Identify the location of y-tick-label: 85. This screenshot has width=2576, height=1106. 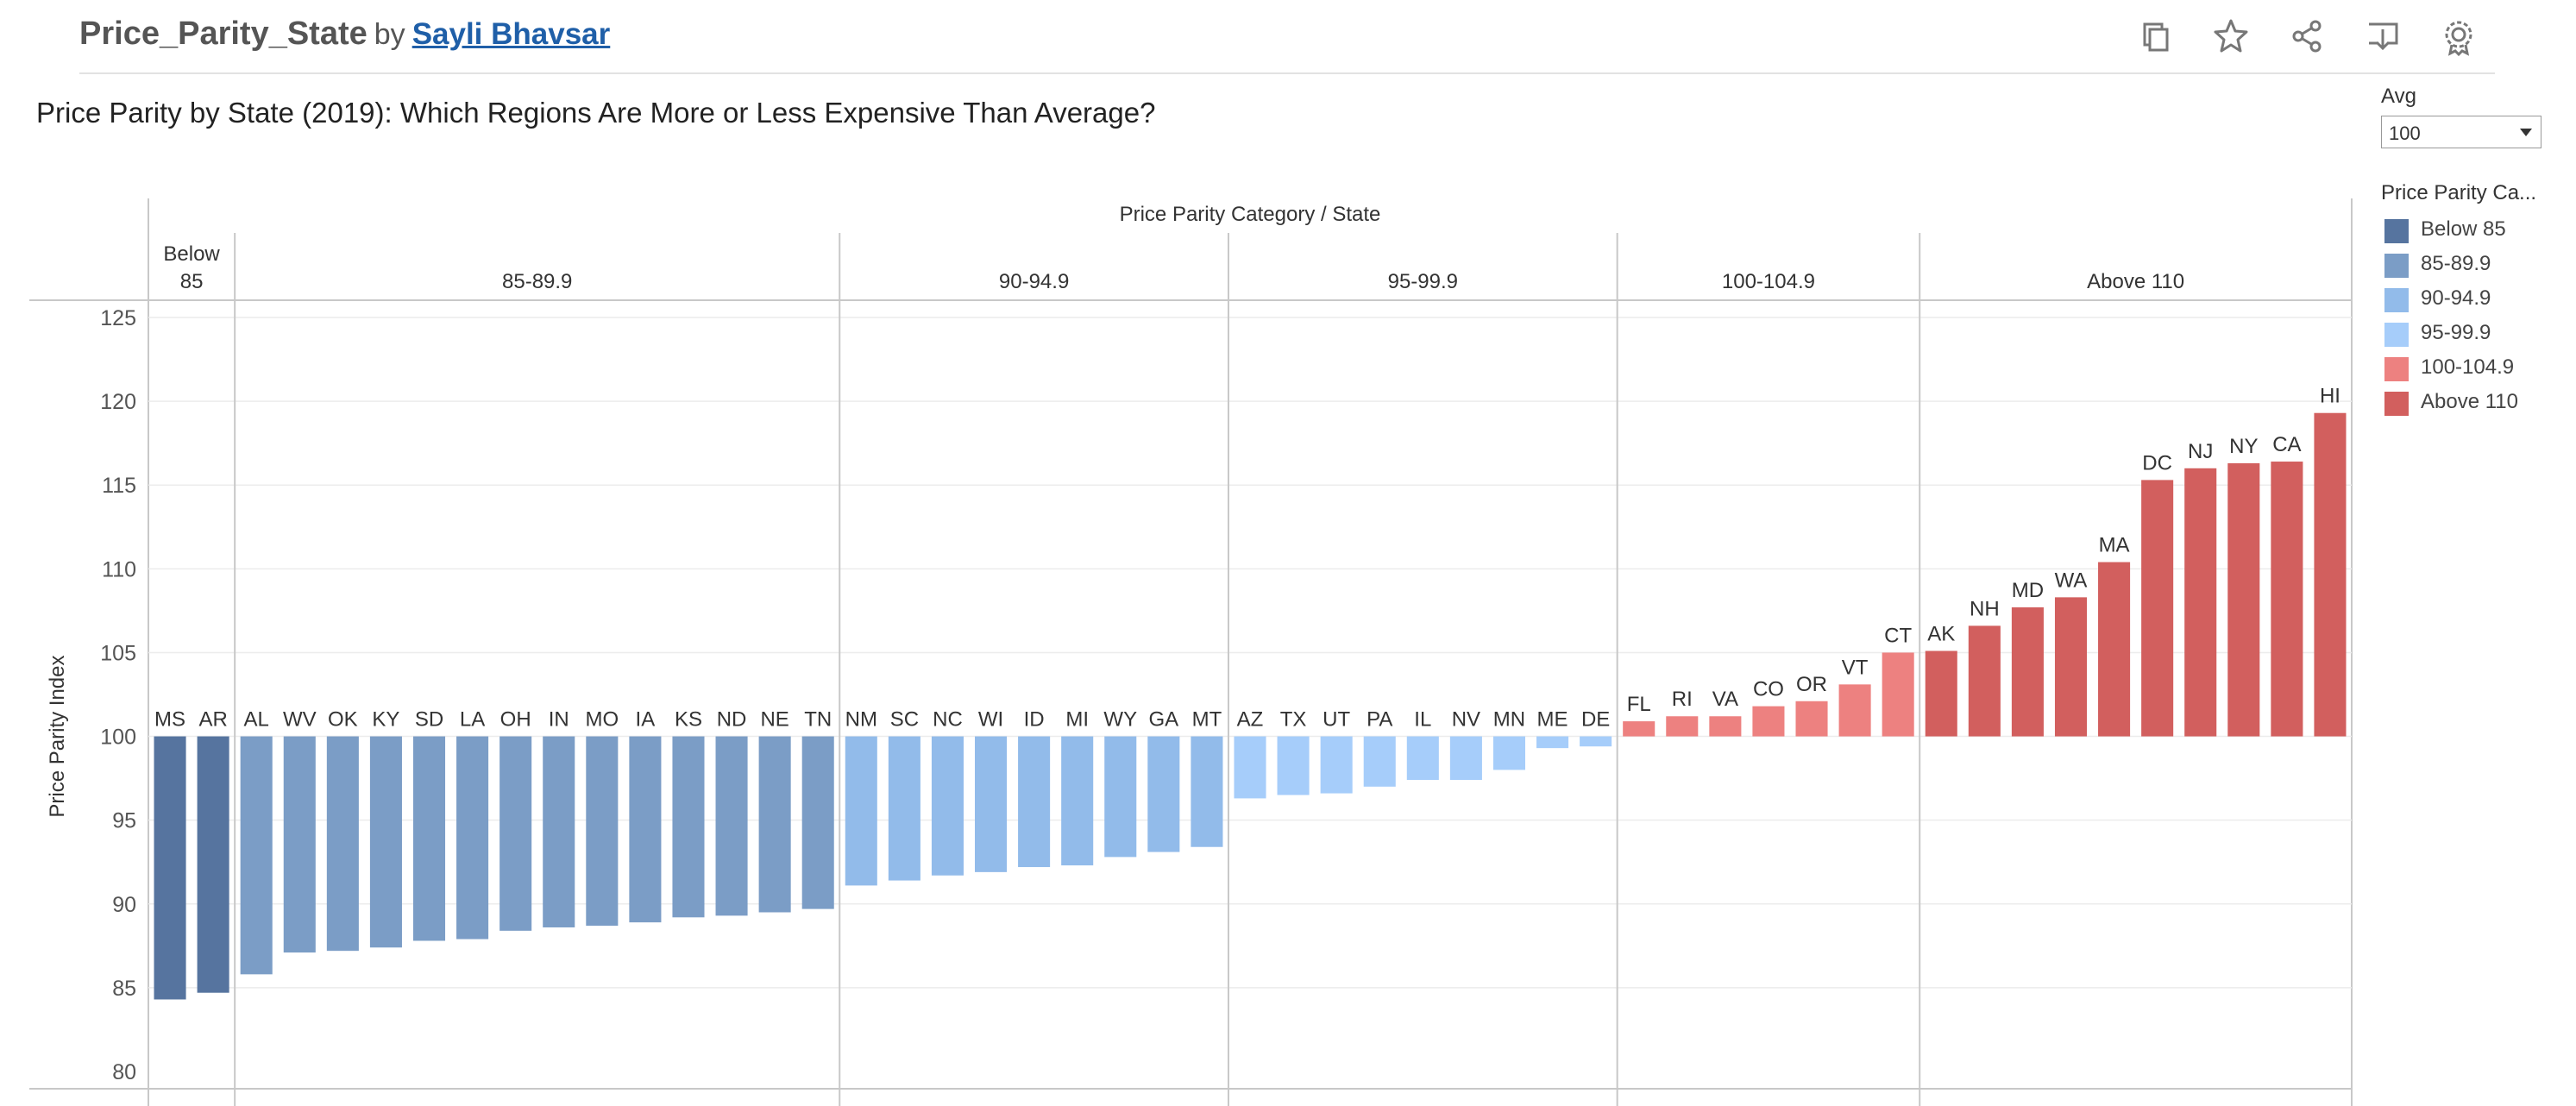
(124, 989).